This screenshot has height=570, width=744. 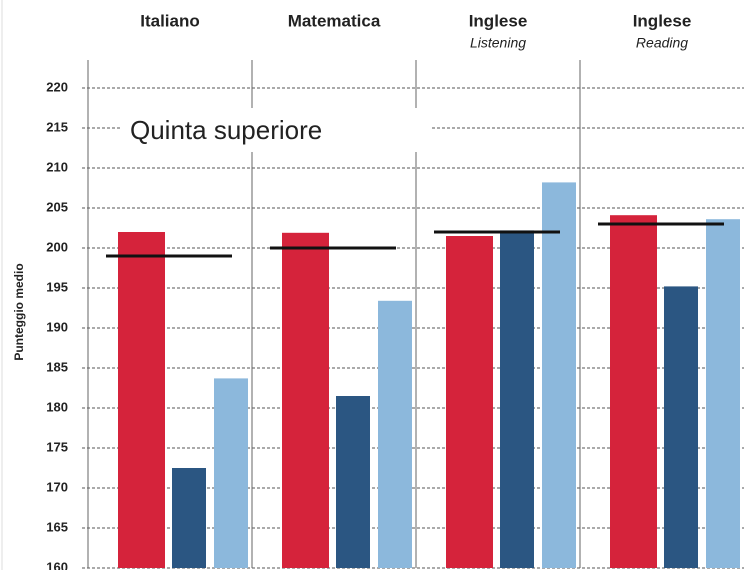 I want to click on category-label: Matematica, so click(x=334, y=20).